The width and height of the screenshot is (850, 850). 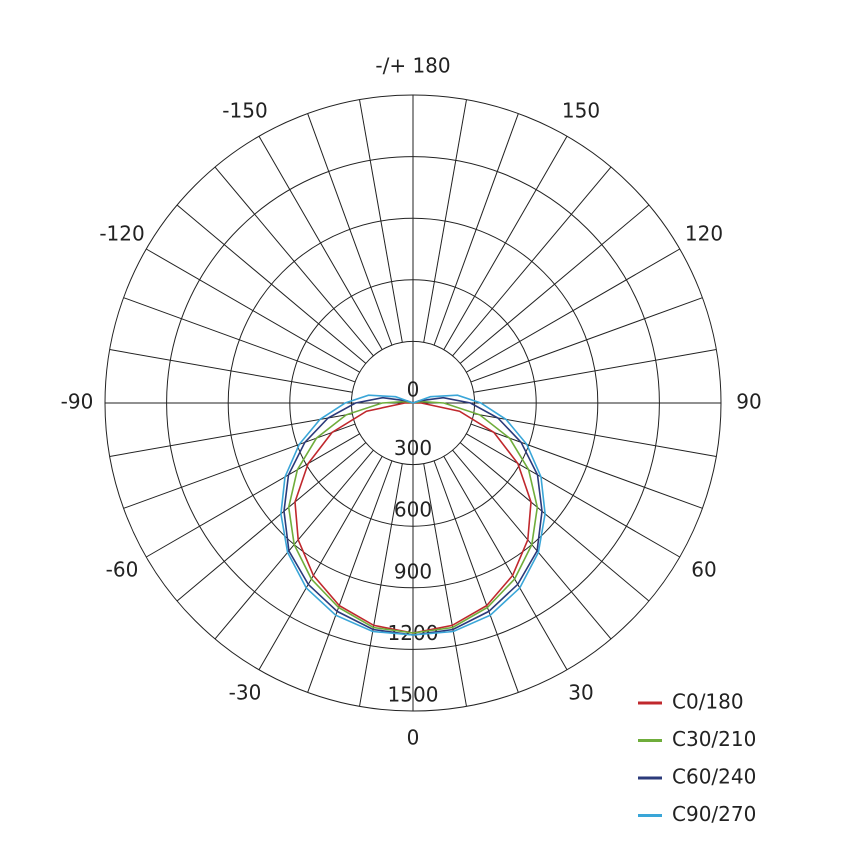 What do you see at coordinates (413, 510) in the screenshot?
I see `r-tick-label: 600` at bounding box center [413, 510].